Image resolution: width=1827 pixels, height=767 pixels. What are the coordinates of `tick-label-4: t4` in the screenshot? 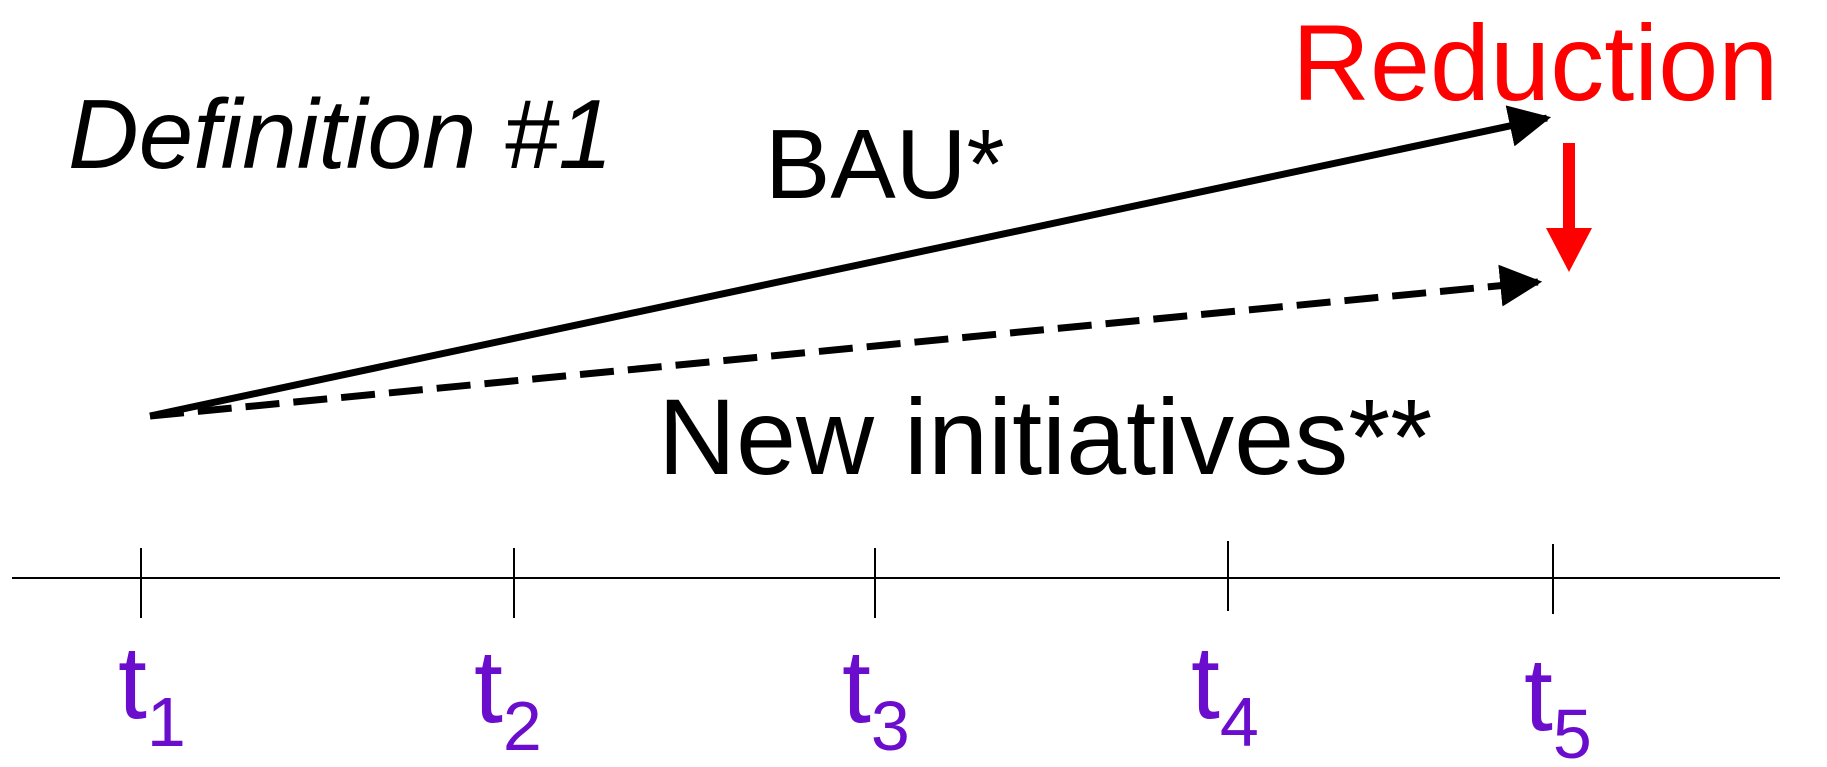 It's located at (1225, 693).